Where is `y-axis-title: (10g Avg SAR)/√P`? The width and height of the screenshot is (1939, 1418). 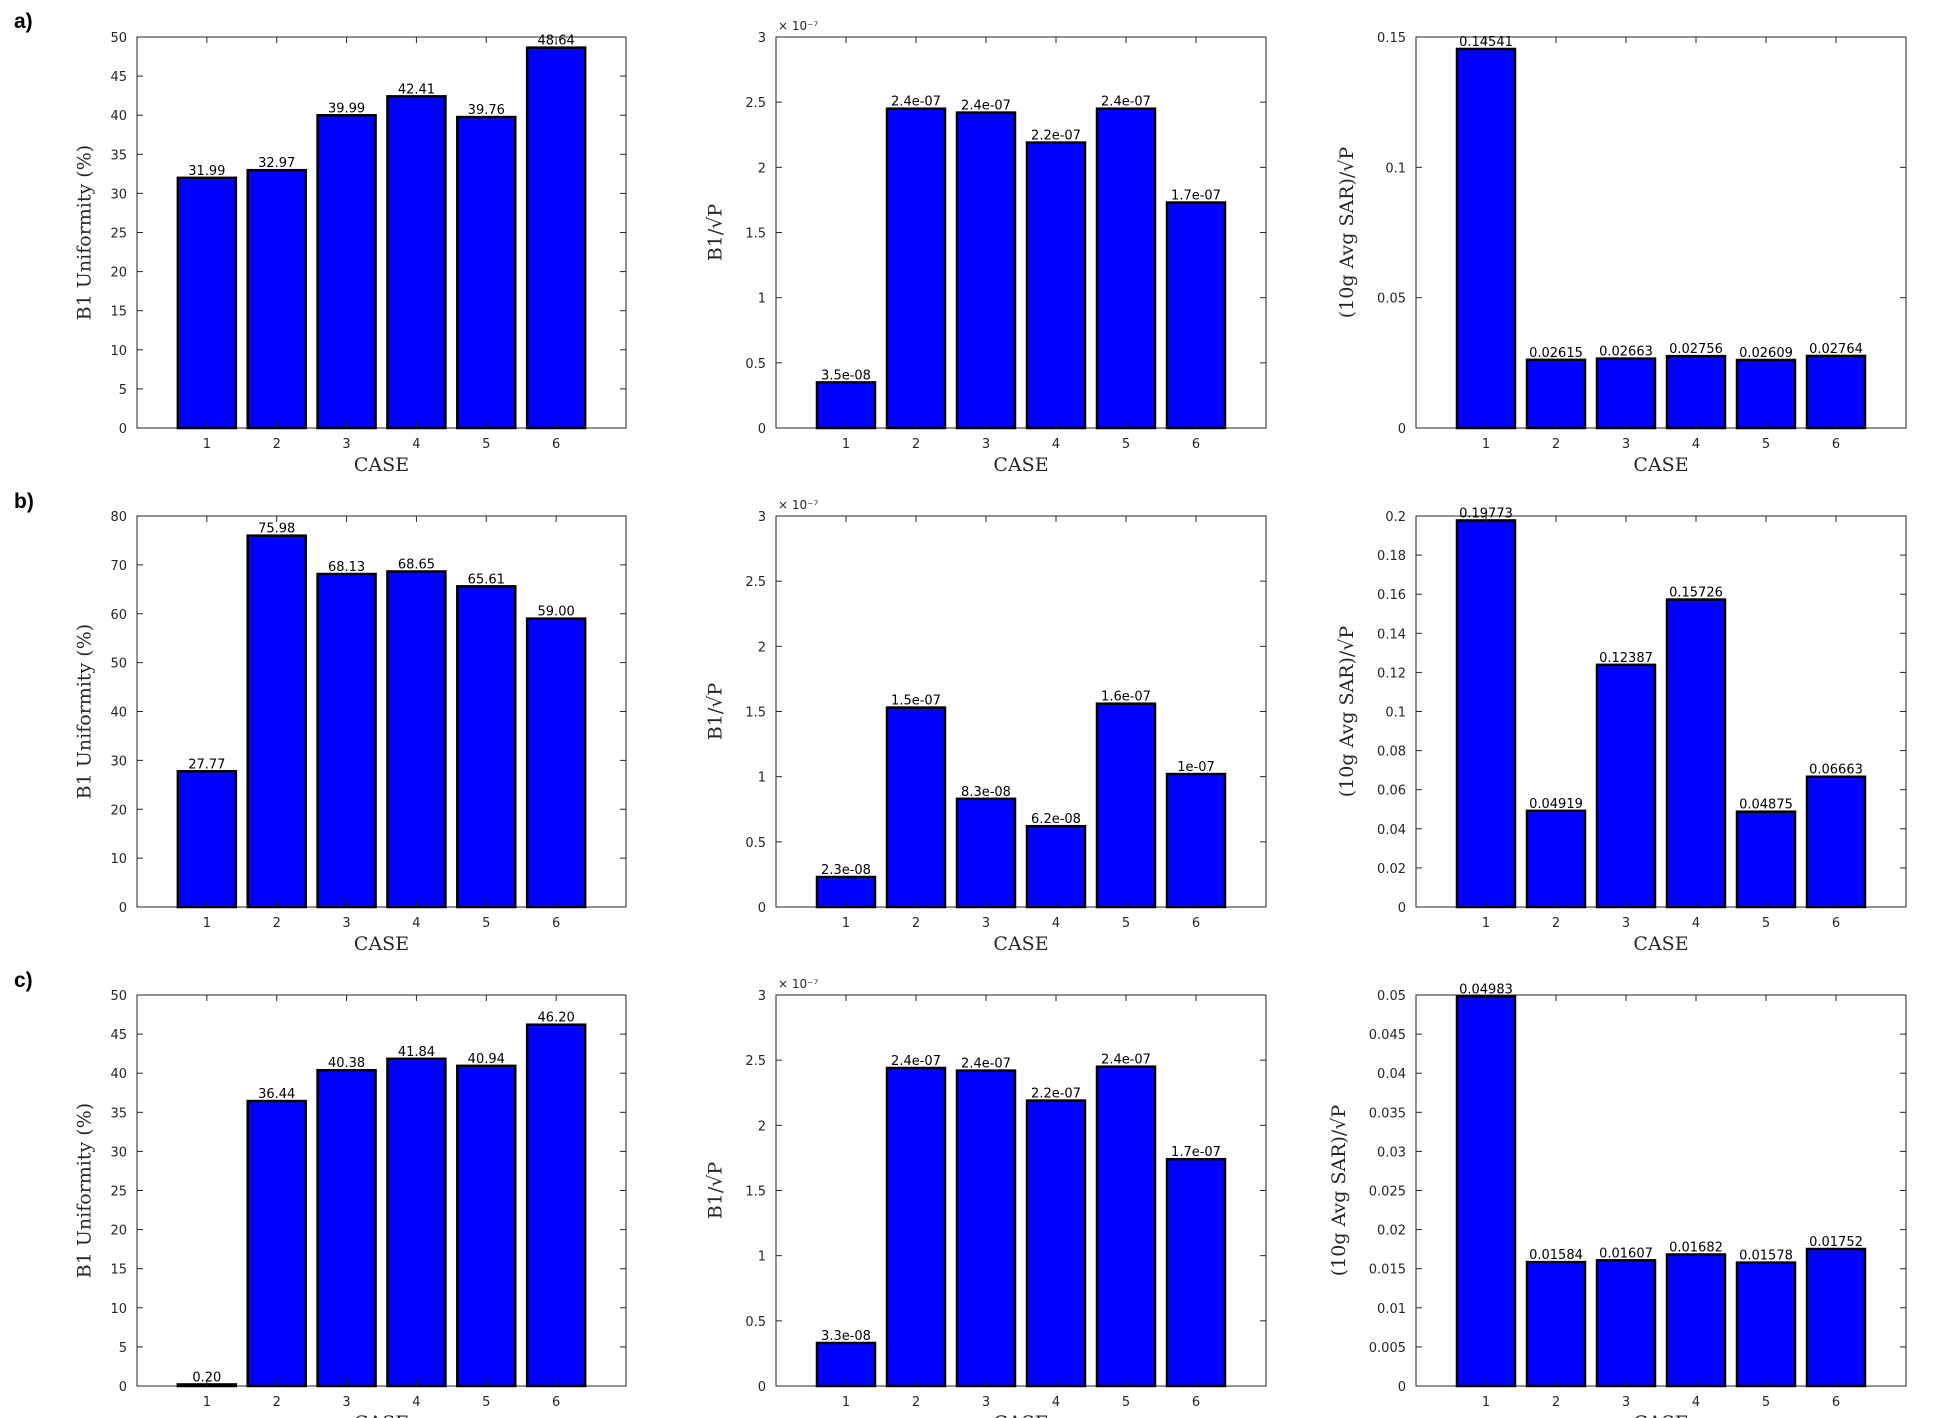 y-axis-title: (10g Avg SAR)/√P is located at coordinates (1347, 712).